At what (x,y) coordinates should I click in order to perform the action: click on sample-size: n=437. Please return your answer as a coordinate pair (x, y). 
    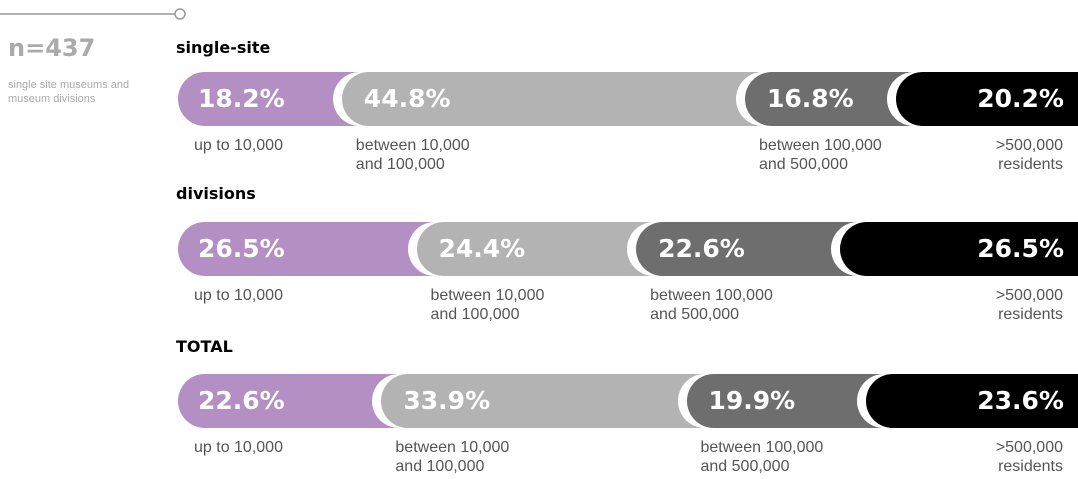
    Looking at the image, I should click on (52, 48).